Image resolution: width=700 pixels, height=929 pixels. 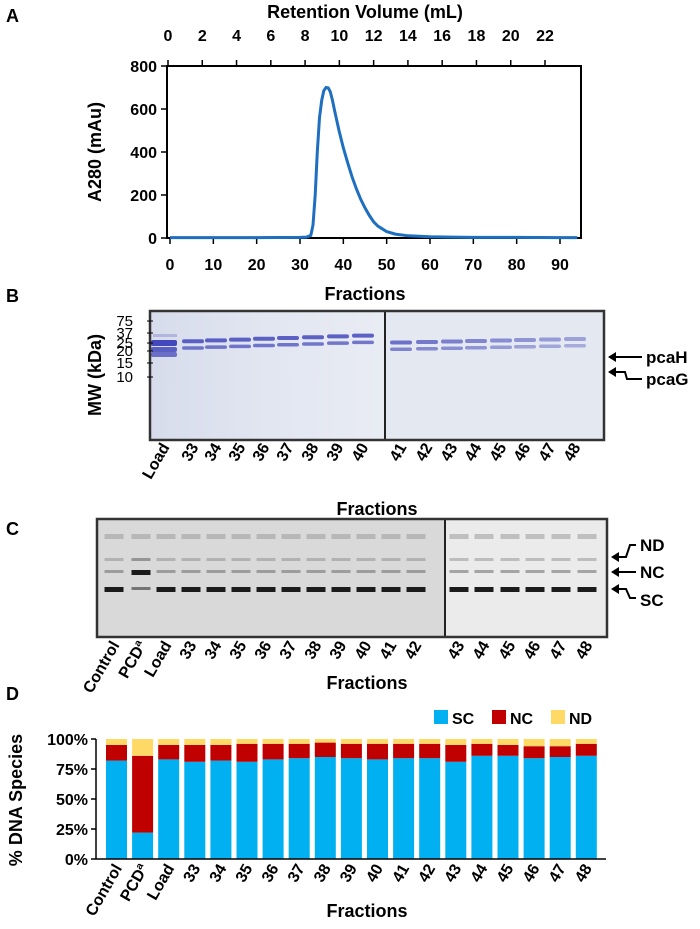 I want to click on x-tick-label: 0, so click(x=170, y=265).